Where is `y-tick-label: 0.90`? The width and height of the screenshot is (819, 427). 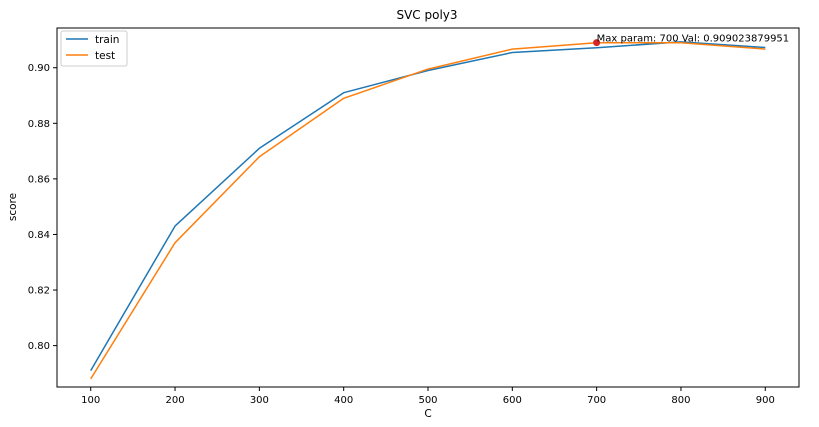
y-tick-label: 0.90 is located at coordinates (39, 68).